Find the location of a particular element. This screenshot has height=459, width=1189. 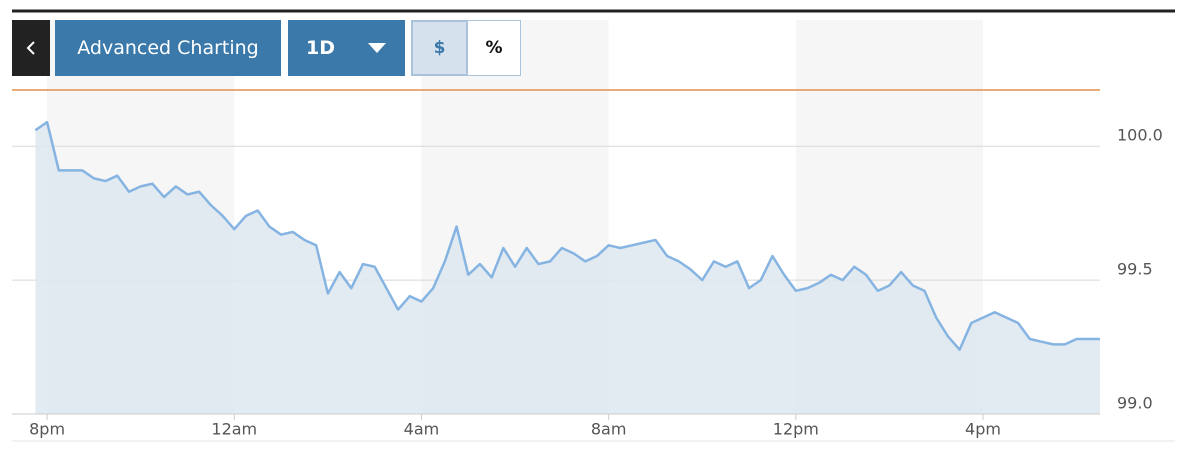

x-tick-label: 4am is located at coordinates (422, 429).